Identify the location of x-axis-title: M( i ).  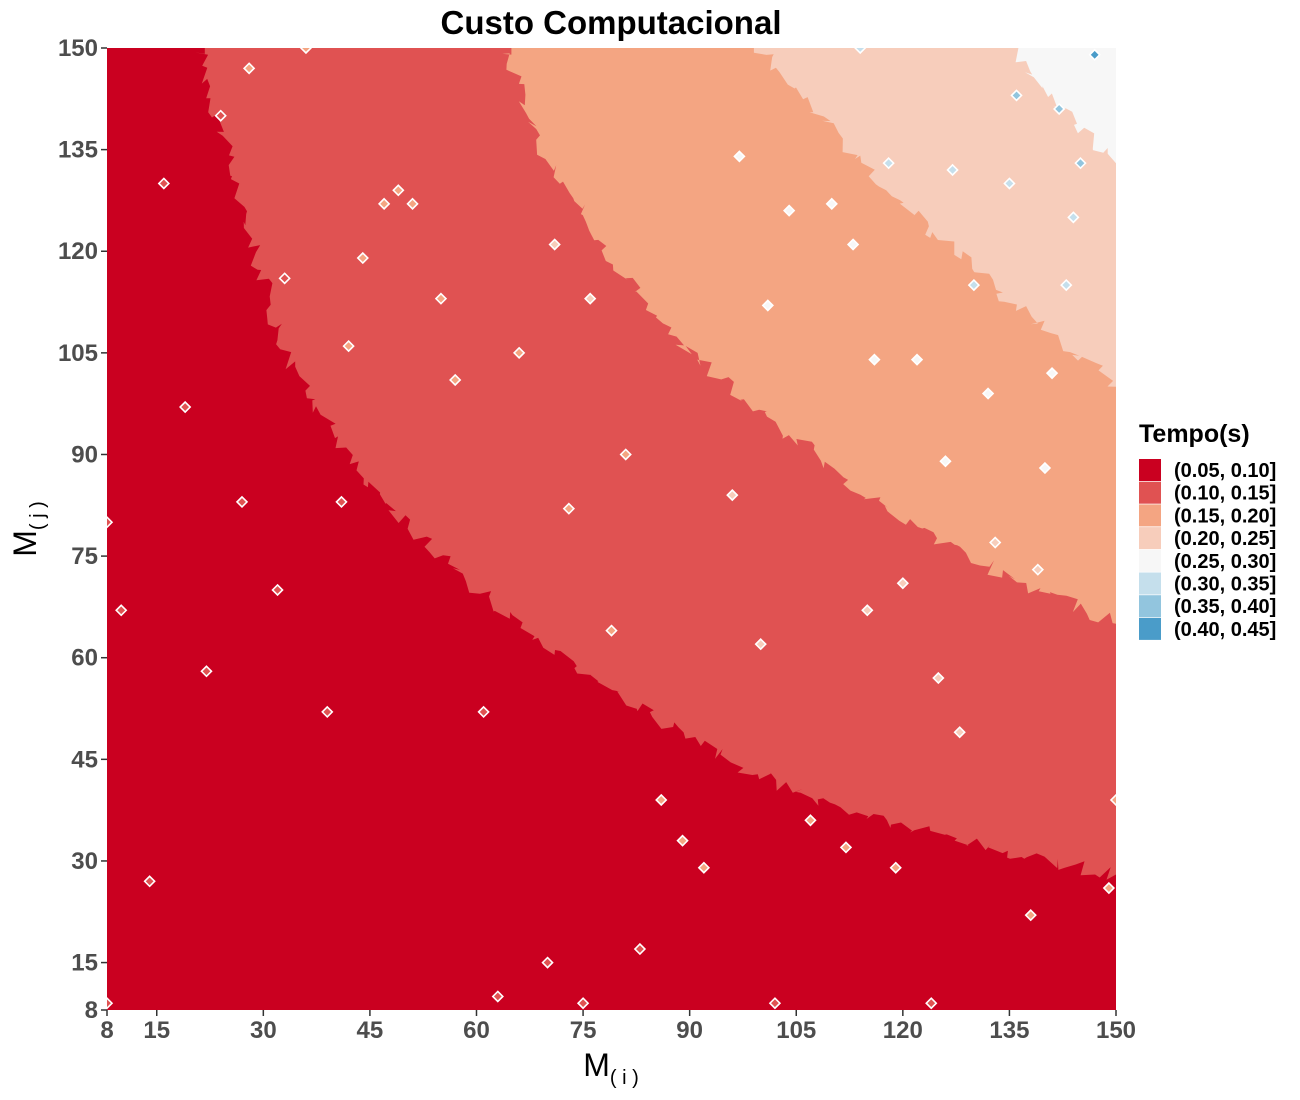
(611, 1068).